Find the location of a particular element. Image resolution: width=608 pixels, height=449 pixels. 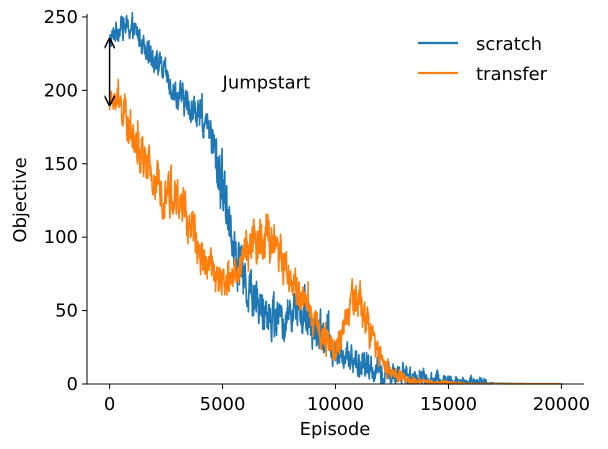

y-axis-title: Objective is located at coordinates (20, 199).